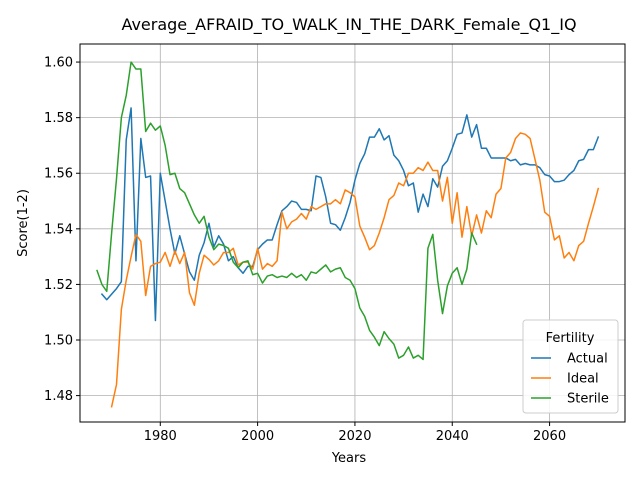 This screenshot has height=480, width=640. Describe the element at coordinates (160, 436) in the screenshot. I see `x-tick-label: 1980` at that location.